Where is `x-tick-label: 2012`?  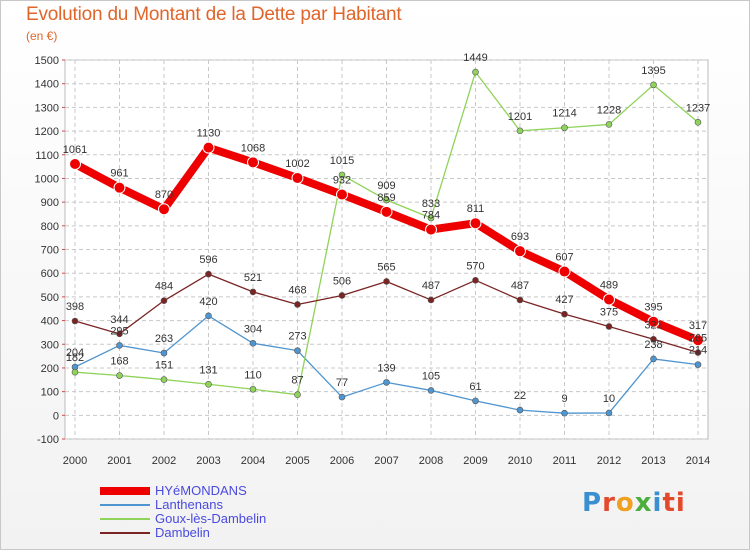 x-tick-label: 2012 is located at coordinates (609, 461).